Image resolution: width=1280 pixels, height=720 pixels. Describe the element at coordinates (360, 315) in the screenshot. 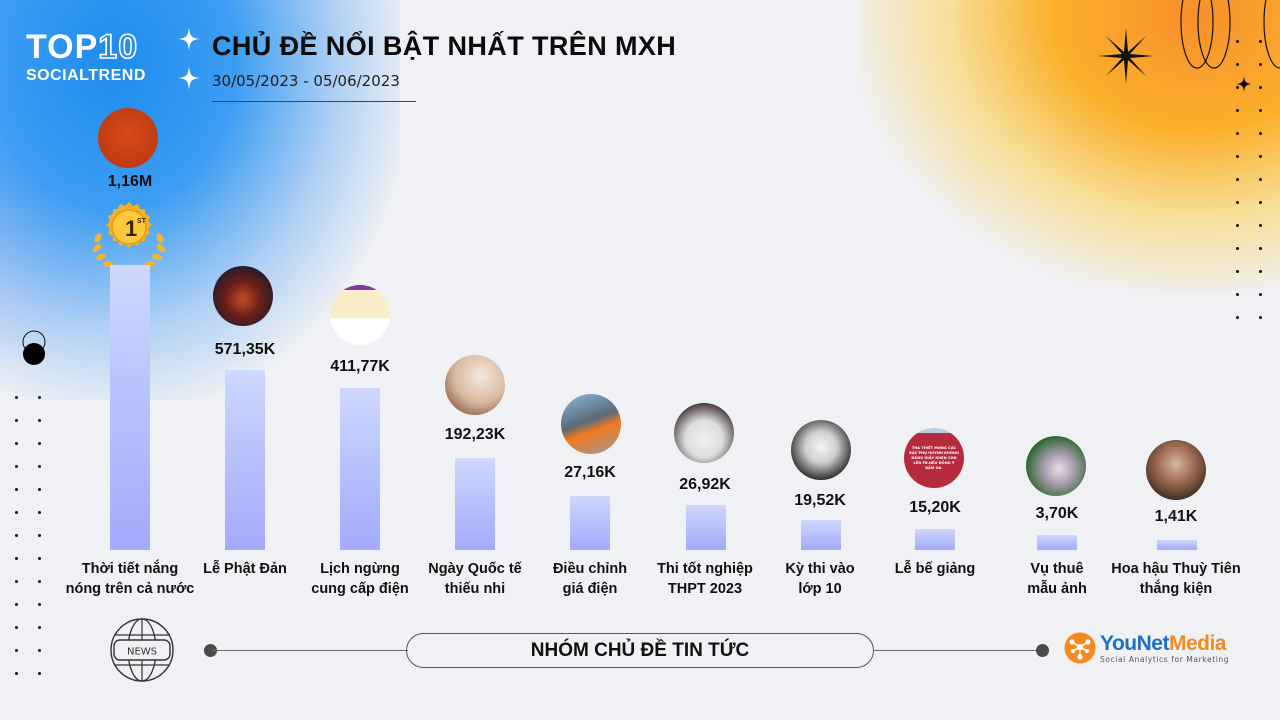

I see `schedule-table-thumbnail` at that location.